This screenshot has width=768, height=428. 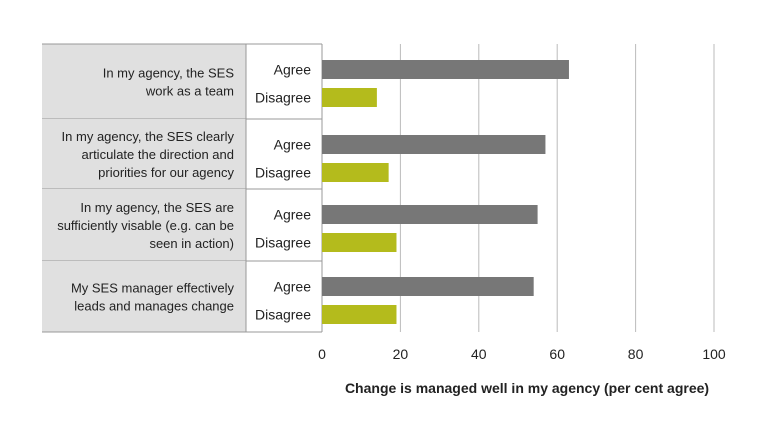 I want to click on question-label: work as a team, so click(x=189, y=91).